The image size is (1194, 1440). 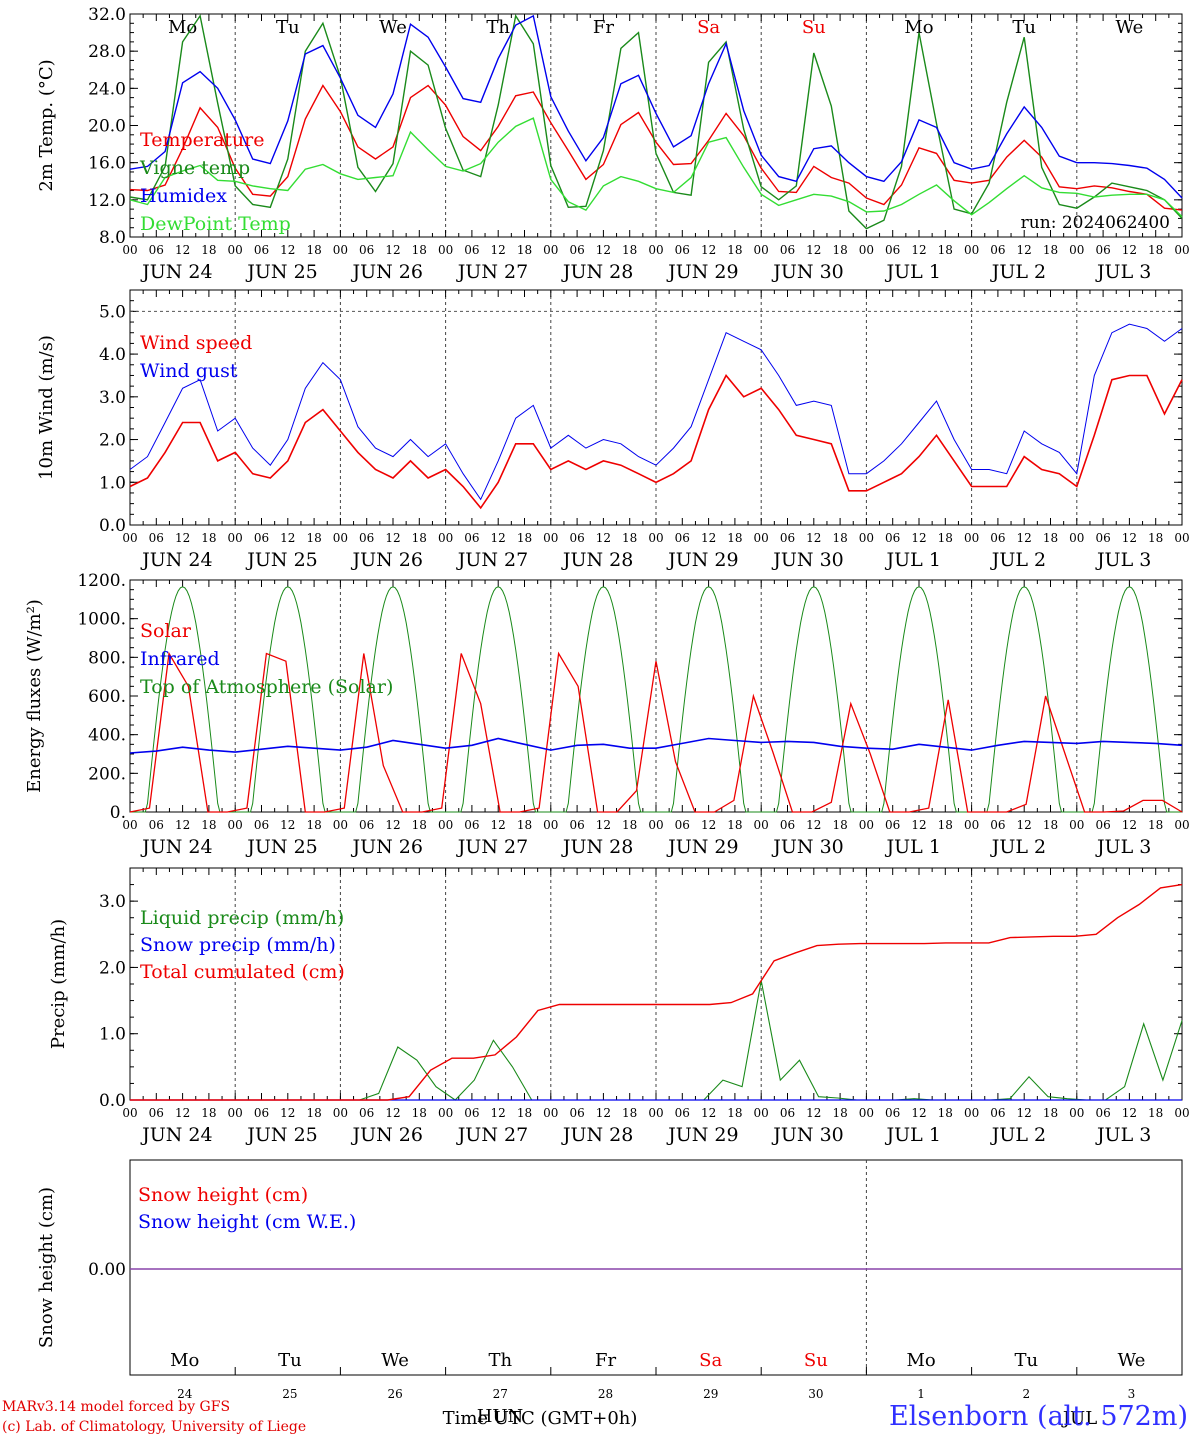 I want to click on liquid-precip-line, so click(x=656, y=1040).